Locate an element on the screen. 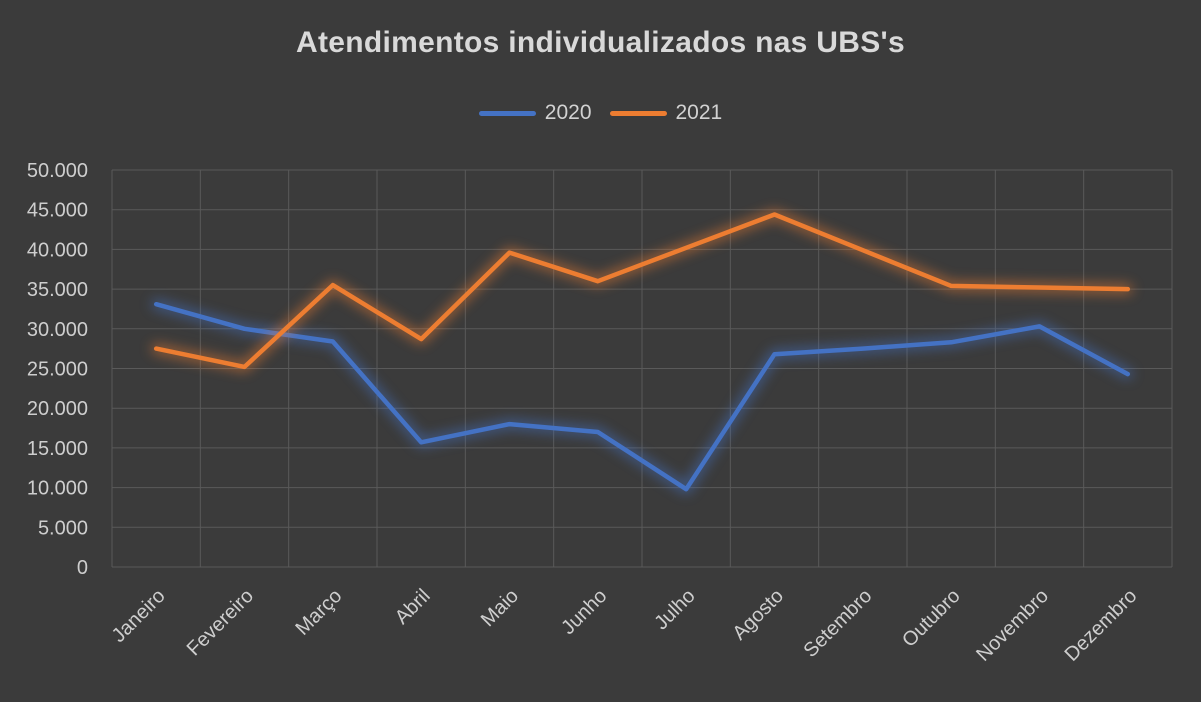  chart-title: Atendimentos individualizados nas UBS's is located at coordinates (600, 42).